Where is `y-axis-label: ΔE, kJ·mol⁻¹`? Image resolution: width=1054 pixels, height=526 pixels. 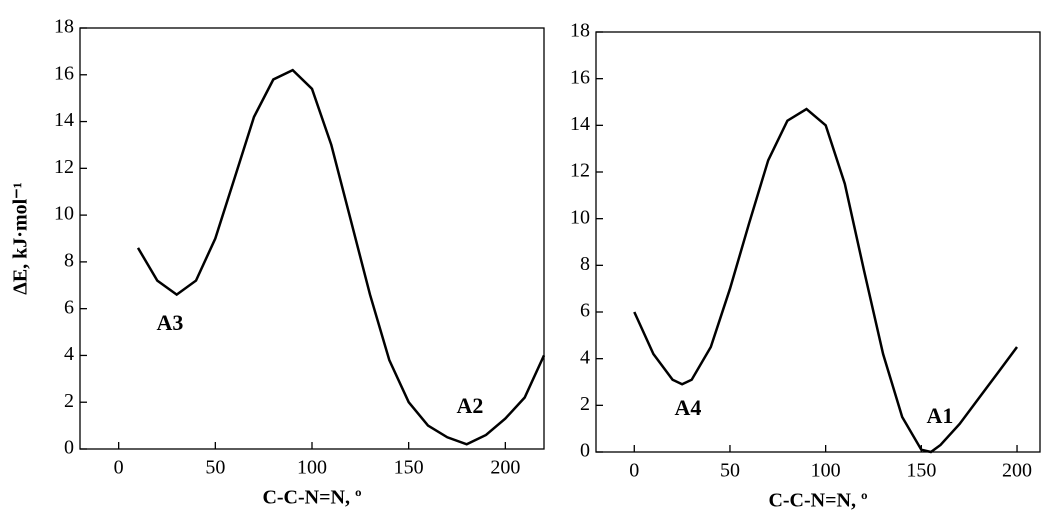
y-axis-label: ΔE, kJ·mol⁻¹ is located at coordinates (21, 238).